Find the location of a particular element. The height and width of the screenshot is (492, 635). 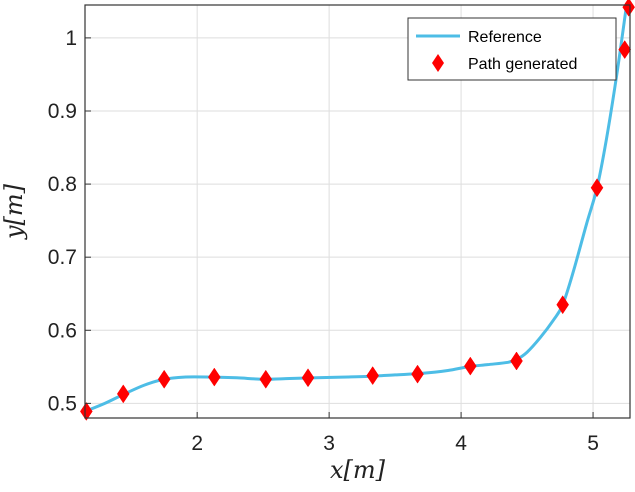

legend-path-generated-swatch is located at coordinates (438, 63).